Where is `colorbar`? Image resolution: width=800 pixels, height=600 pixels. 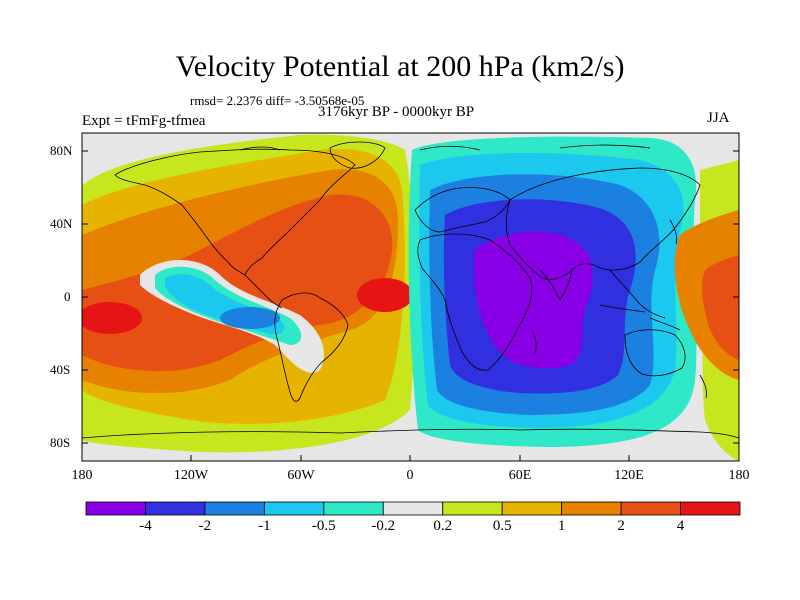 colorbar is located at coordinates (413, 508).